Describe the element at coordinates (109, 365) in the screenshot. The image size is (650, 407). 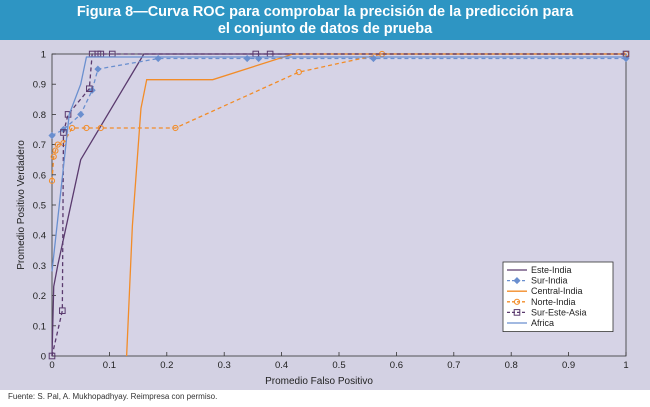
I see `x-tick-label: 0.1` at that location.